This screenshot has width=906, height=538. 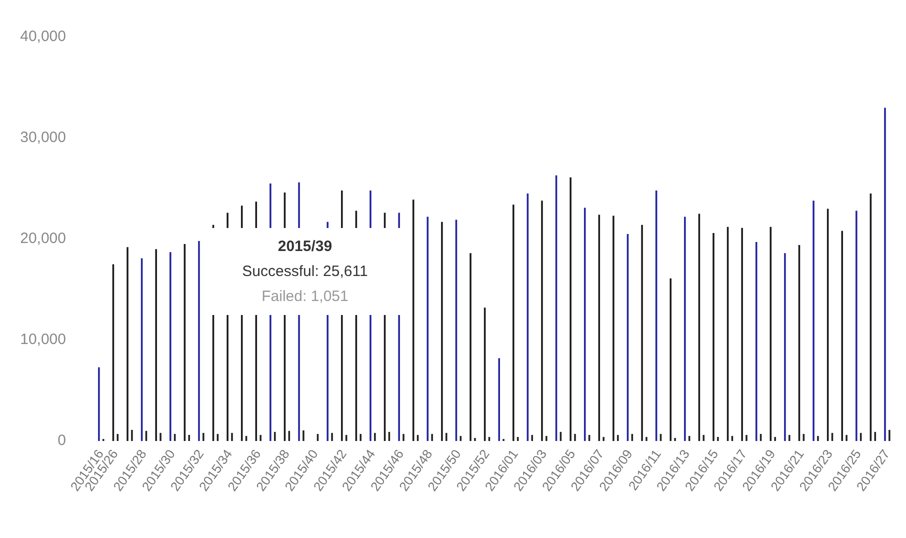 What do you see at coordinates (305, 297) in the screenshot?
I see `annotation: Failed: 1,051` at bounding box center [305, 297].